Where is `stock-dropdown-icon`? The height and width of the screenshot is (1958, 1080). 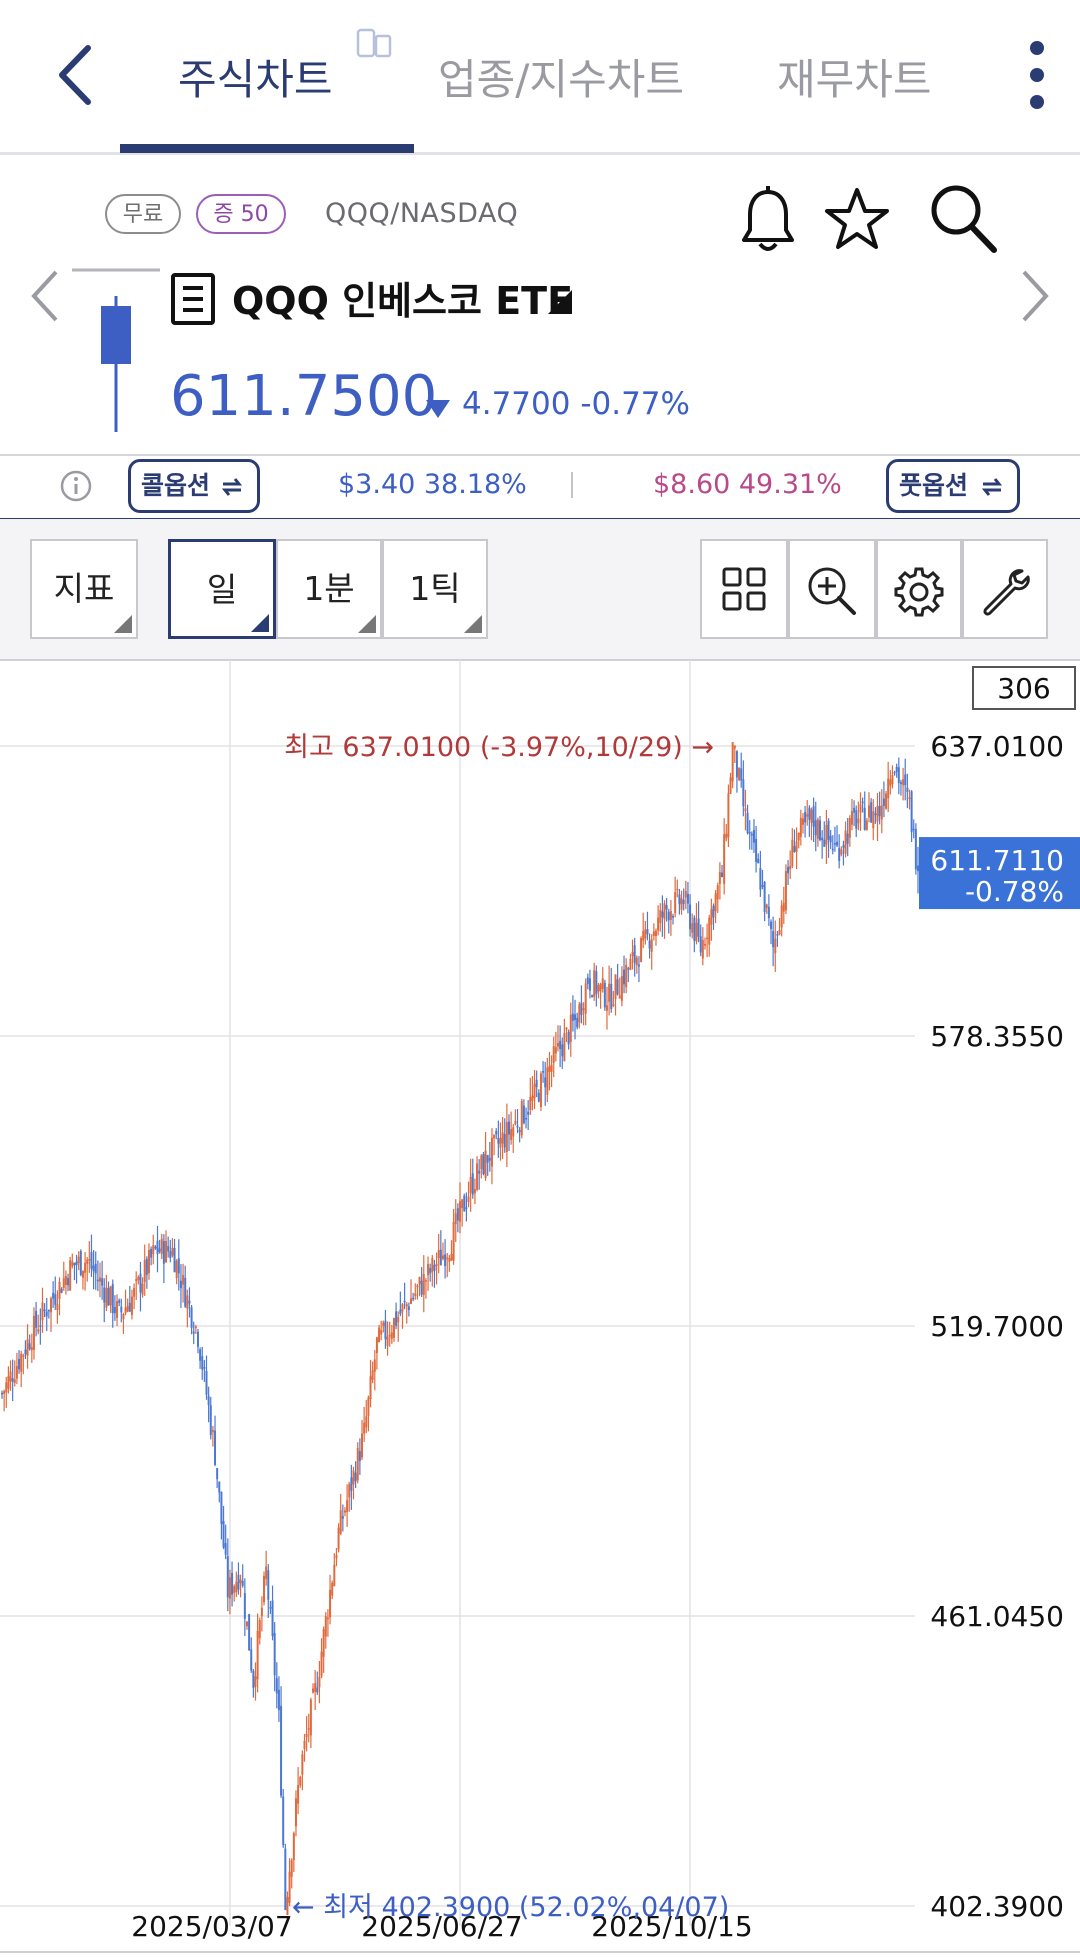 stock-dropdown-icon is located at coordinates (560, 302).